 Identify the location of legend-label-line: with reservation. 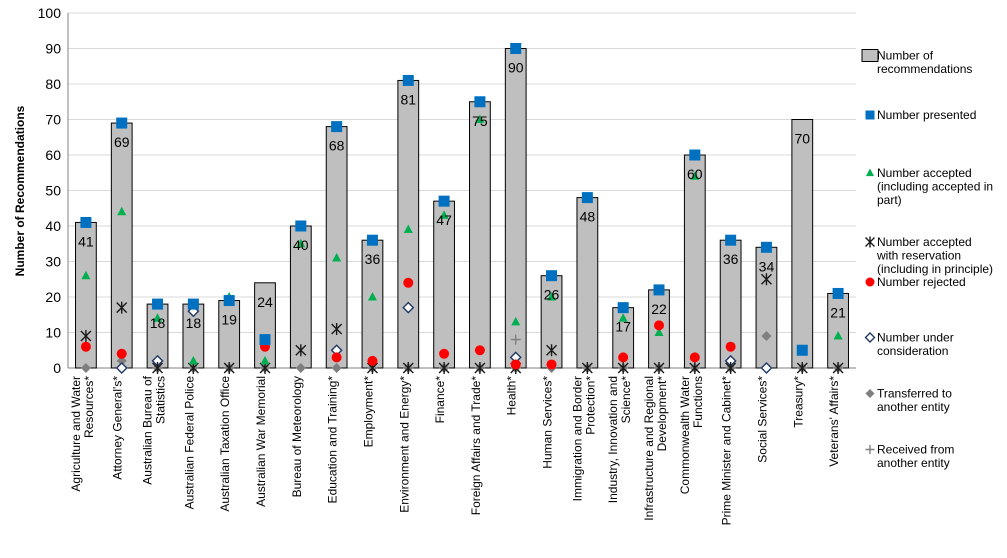
(918, 256).